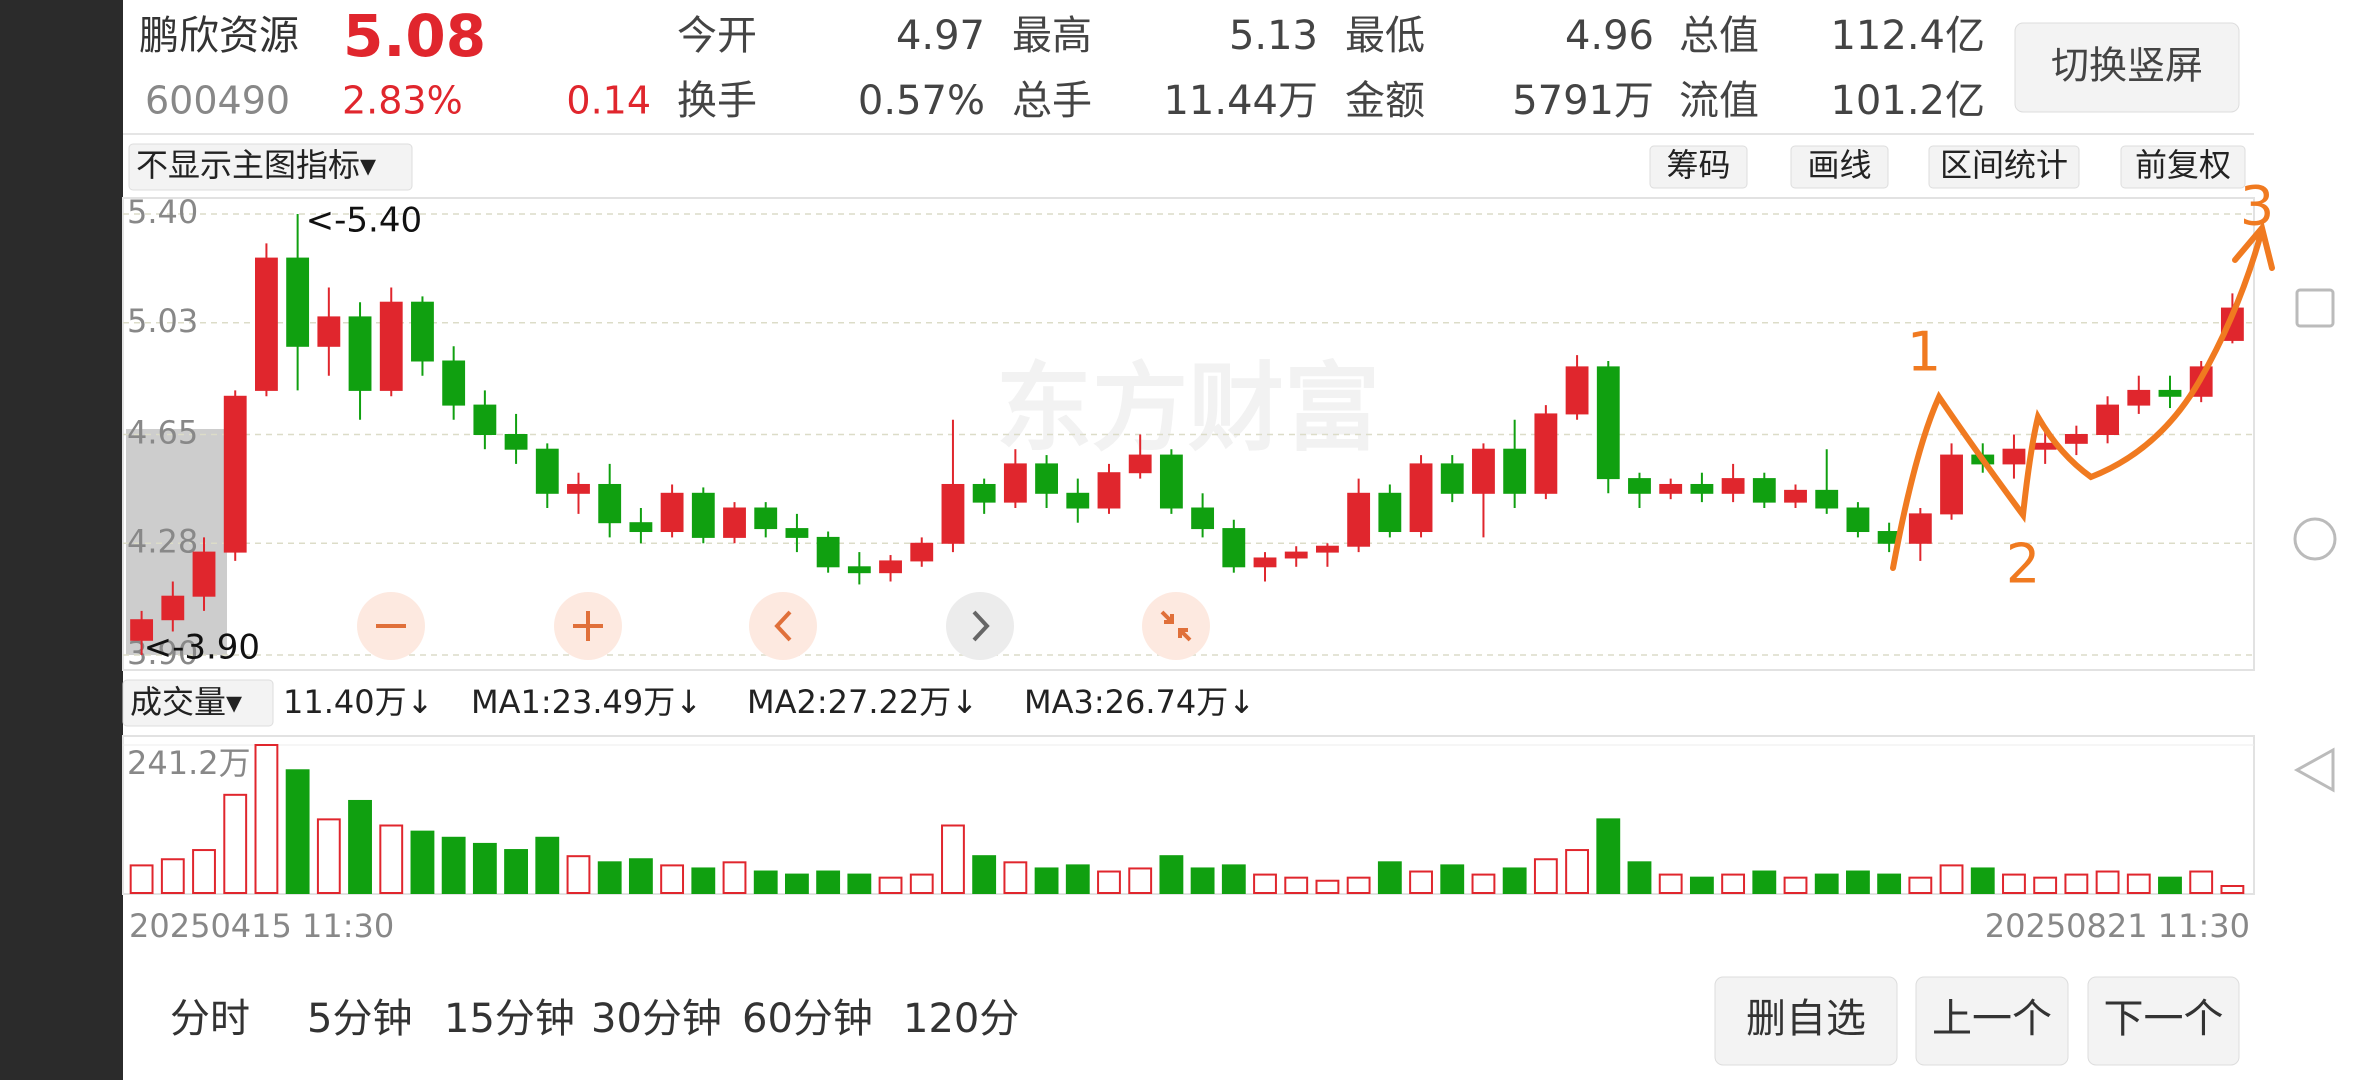  What do you see at coordinates (219, 36) in the screenshot?
I see `stock-name: 鹏欣资源` at bounding box center [219, 36].